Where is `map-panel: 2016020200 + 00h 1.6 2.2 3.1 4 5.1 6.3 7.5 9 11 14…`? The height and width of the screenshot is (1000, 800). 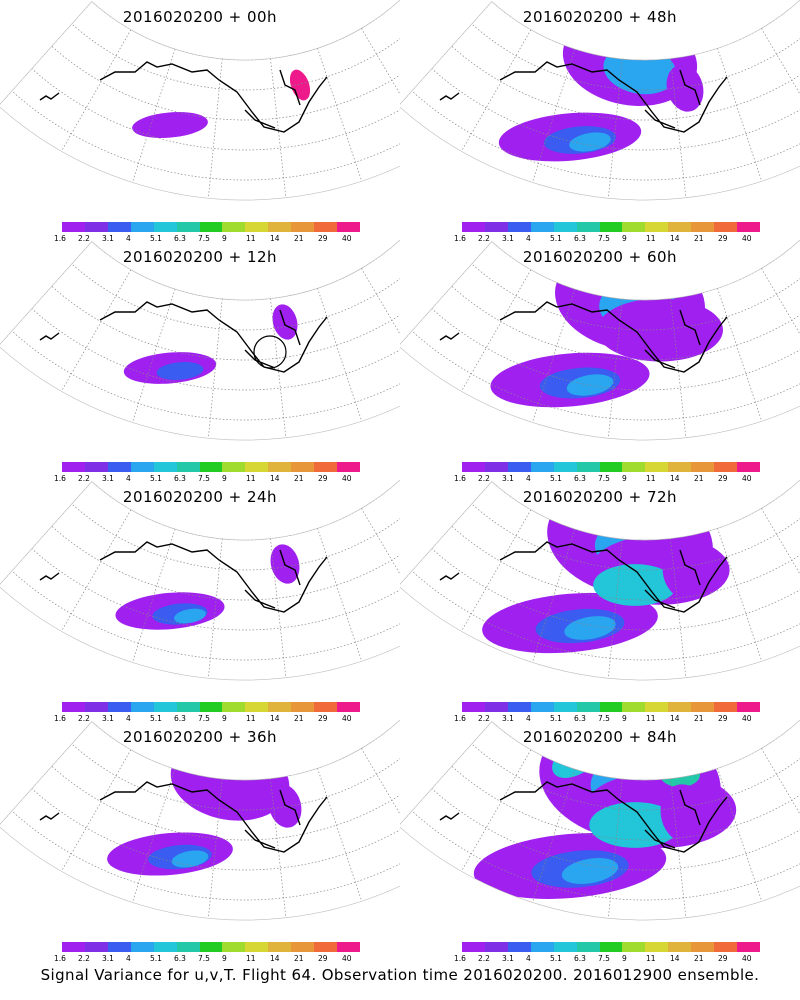 map-panel: 2016020200 + 00h 1.6 2.2 3.1 4 5.1 6.3 7.5 9 11 14… is located at coordinates (200, 121).